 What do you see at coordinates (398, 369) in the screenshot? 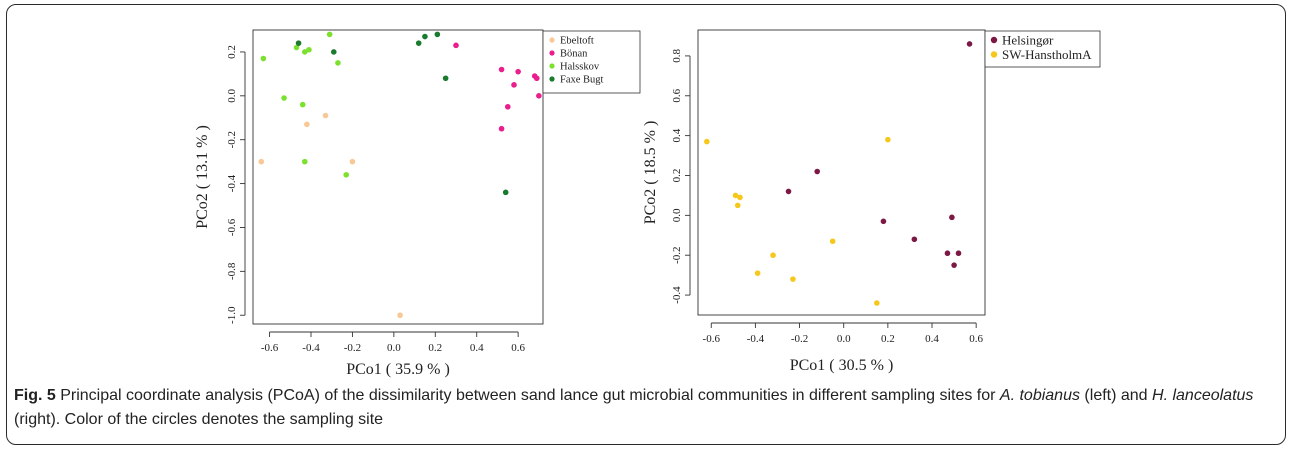
I see `x-axis-title: PCo1 ( 35.9 % )` at bounding box center [398, 369].